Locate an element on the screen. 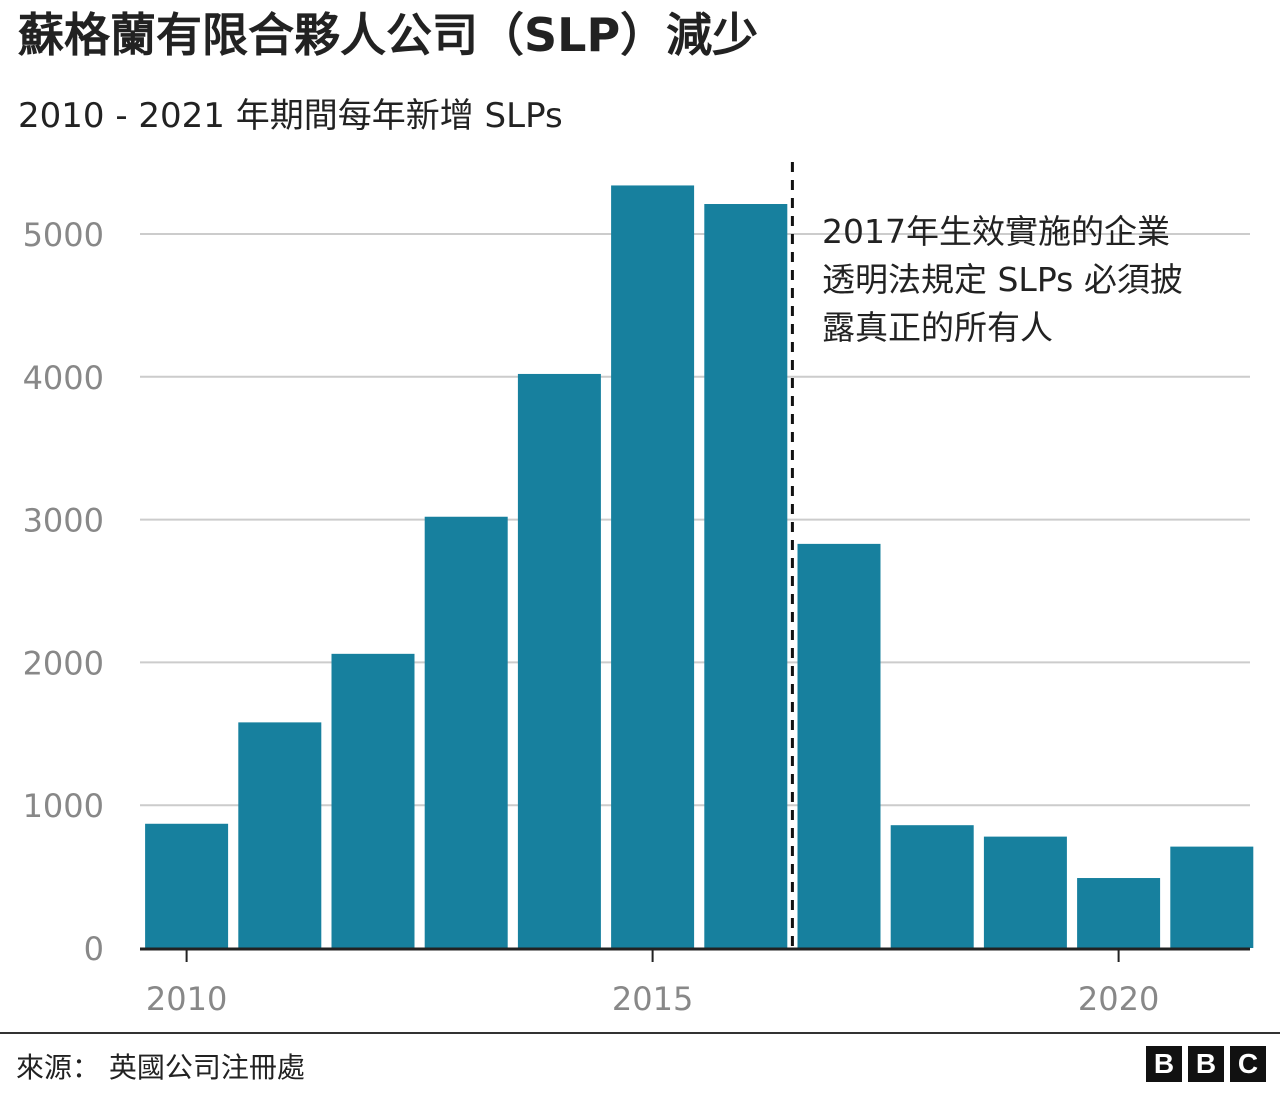  bbc-logo: B B C is located at coordinates (1206, 1064).